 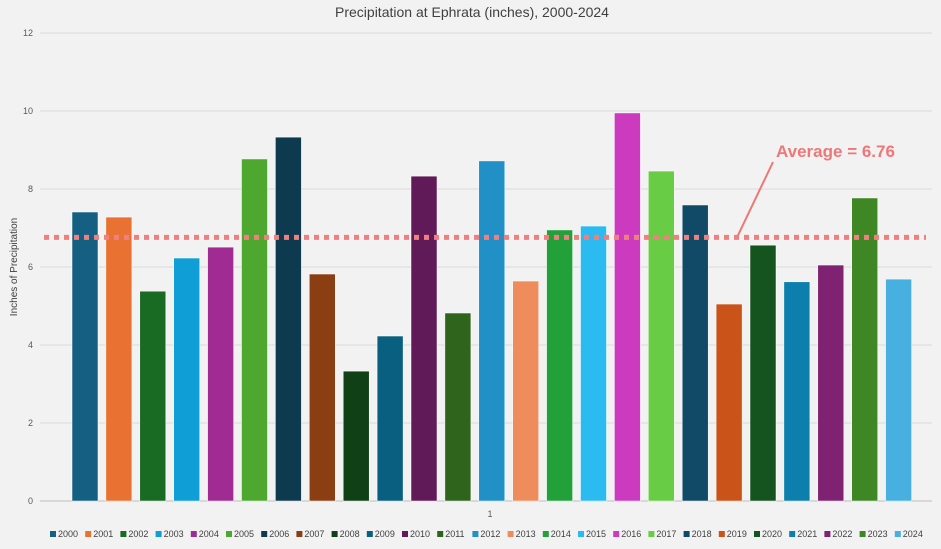 I want to click on legend-label: 2013, so click(x=526, y=534).